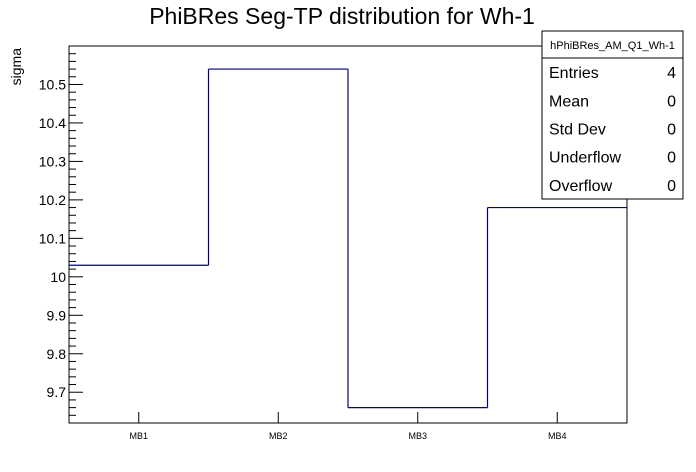 This screenshot has width=696, height=472. What do you see at coordinates (57, 392) in the screenshot?
I see `y-tick-label: 9.7` at bounding box center [57, 392].